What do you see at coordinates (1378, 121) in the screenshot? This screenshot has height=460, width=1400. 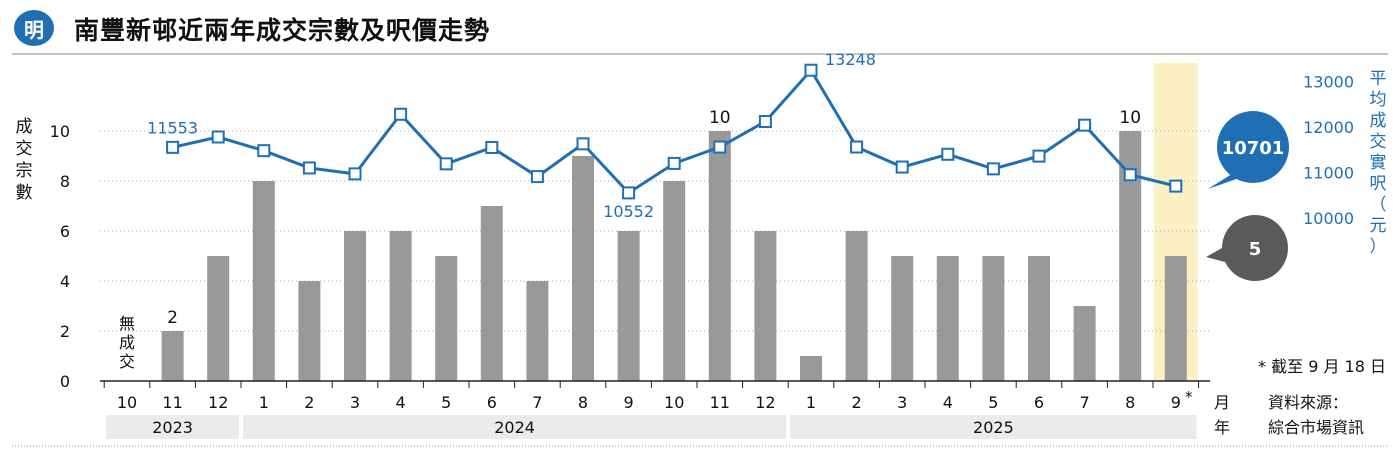 I see `right-axis-label-char: 成` at bounding box center [1378, 121].